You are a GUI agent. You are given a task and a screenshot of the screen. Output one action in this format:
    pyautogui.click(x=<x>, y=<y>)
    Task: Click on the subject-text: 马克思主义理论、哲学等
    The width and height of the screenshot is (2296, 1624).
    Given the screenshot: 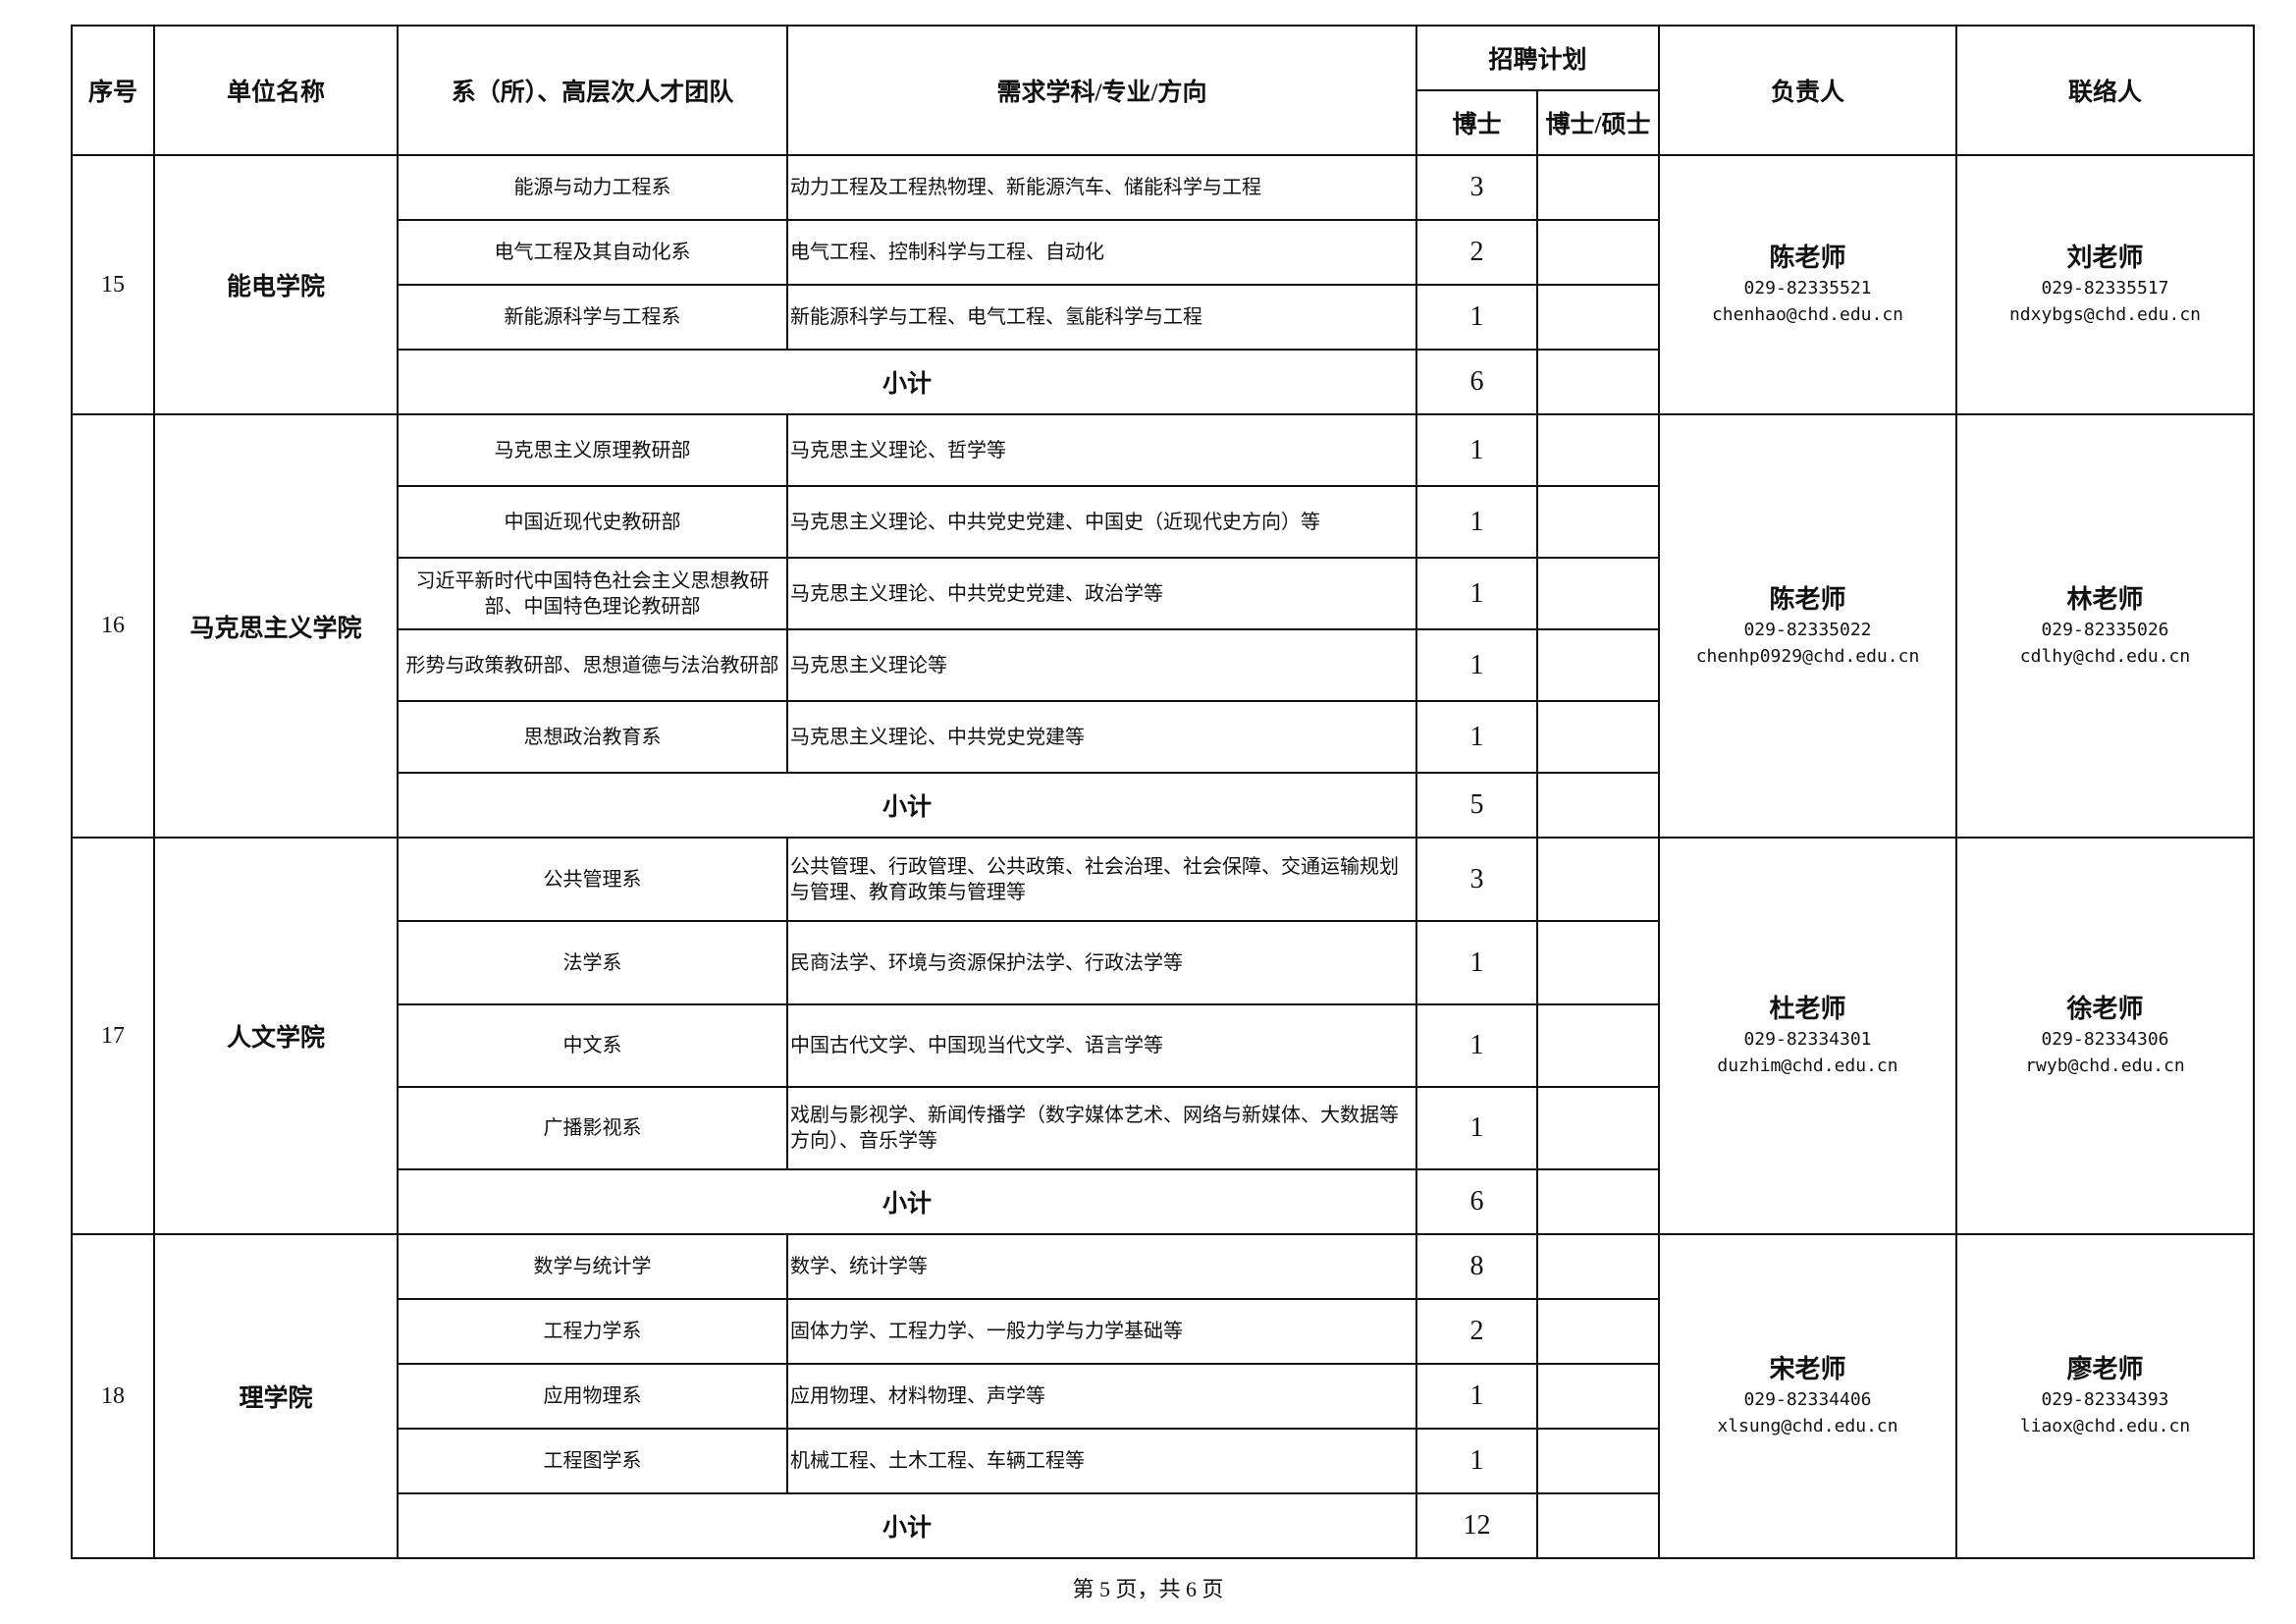 What is the action you would take?
    pyautogui.click(x=1101, y=450)
    